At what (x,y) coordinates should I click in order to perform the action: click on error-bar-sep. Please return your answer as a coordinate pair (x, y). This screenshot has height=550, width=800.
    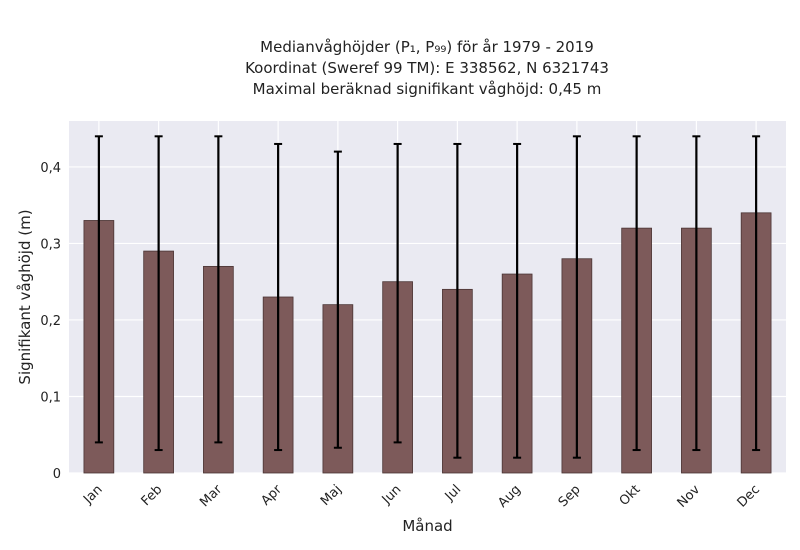
    Looking at the image, I should click on (576, 297).